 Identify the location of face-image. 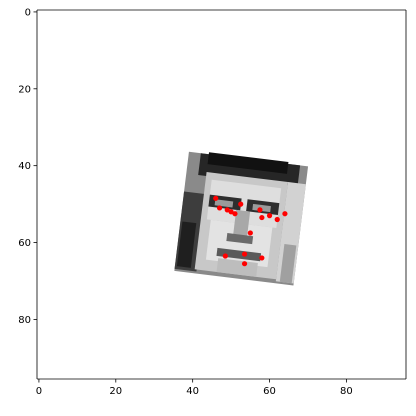
(241, 218).